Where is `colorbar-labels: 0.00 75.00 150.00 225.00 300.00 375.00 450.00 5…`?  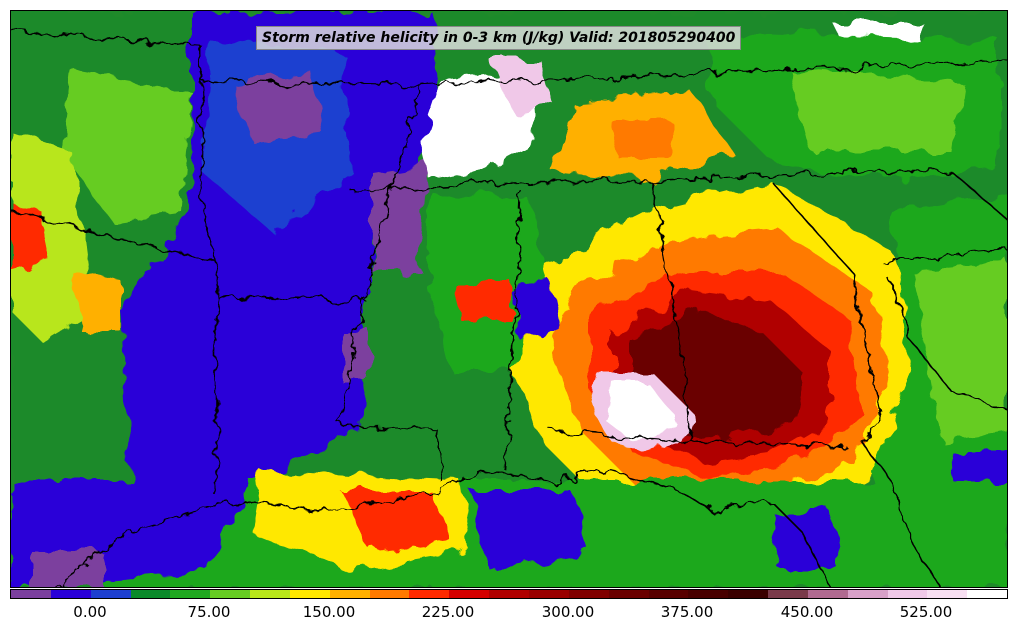
colorbar-labels: 0.00 75.00 150.00 225.00 300.00 375.00 450.00 5… is located at coordinates (509, 614).